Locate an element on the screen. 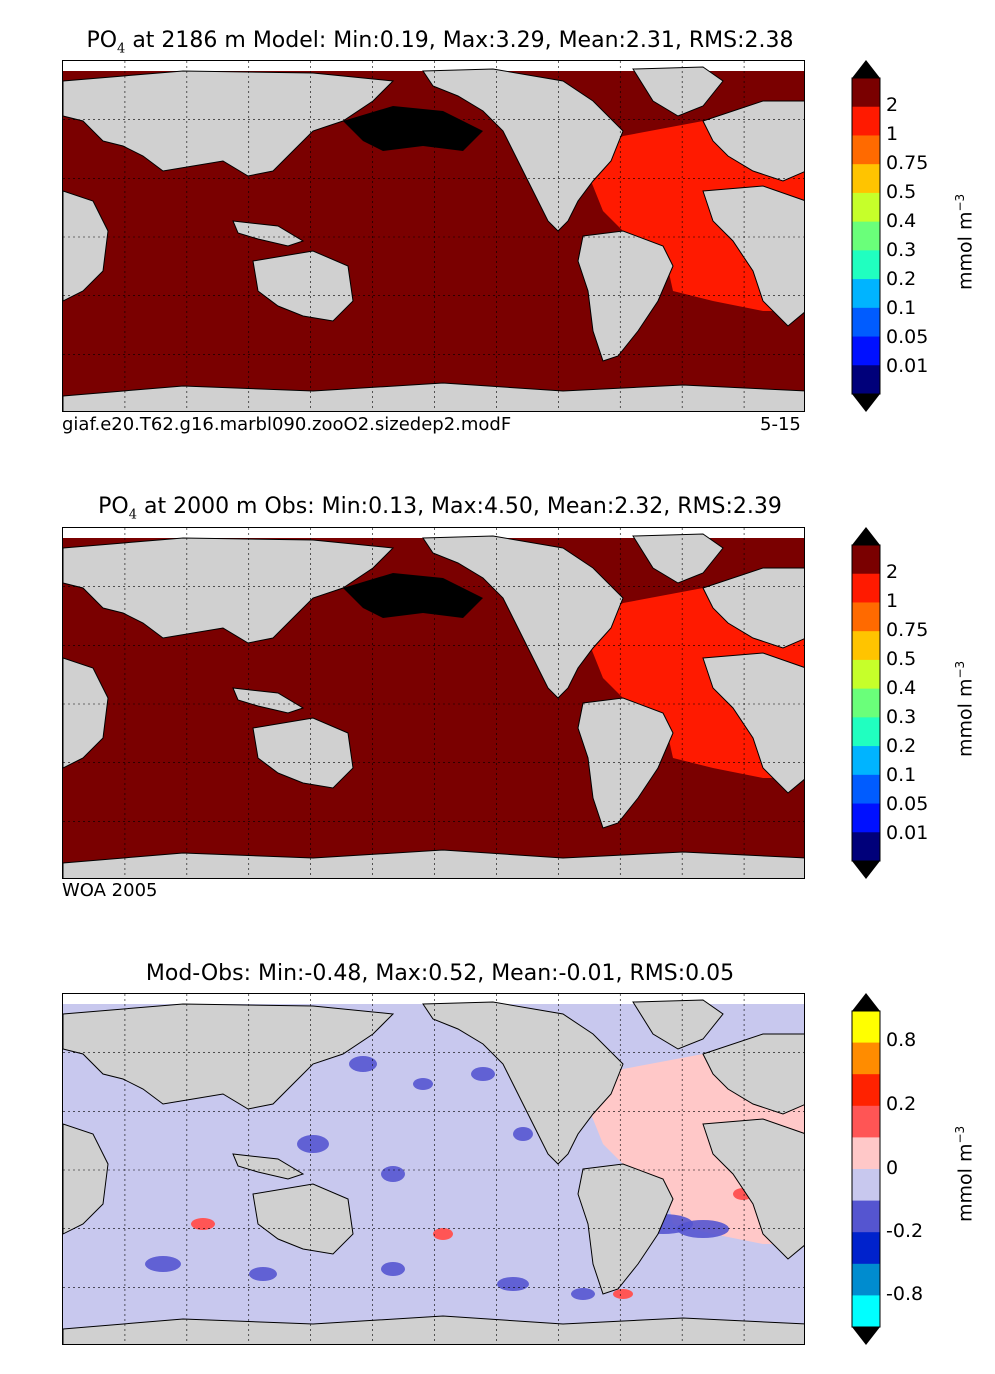  model-colorbar is located at coordinates (866, 236).